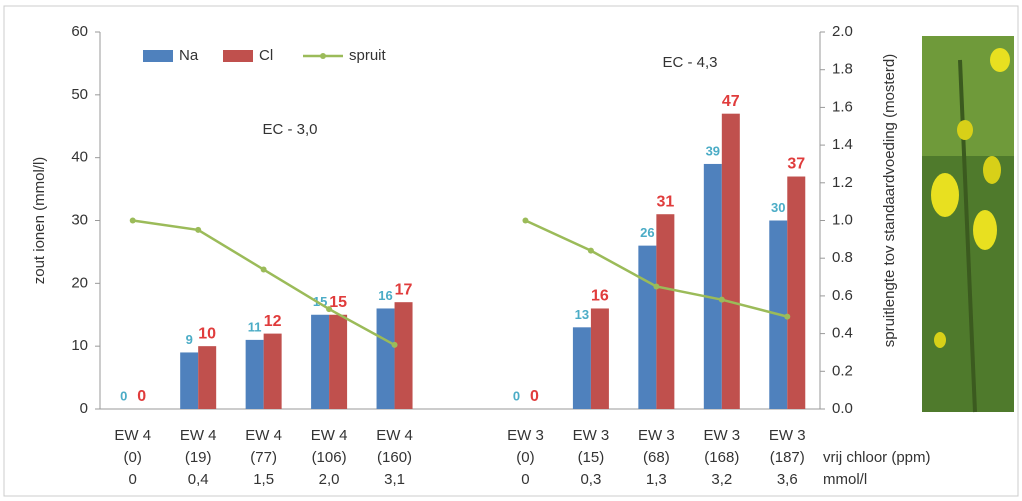 The height and width of the screenshot is (501, 1022). What do you see at coordinates (842, 295) in the screenshot?
I see `y2-tick-label: 0.6` at bounding box center [842, 295].